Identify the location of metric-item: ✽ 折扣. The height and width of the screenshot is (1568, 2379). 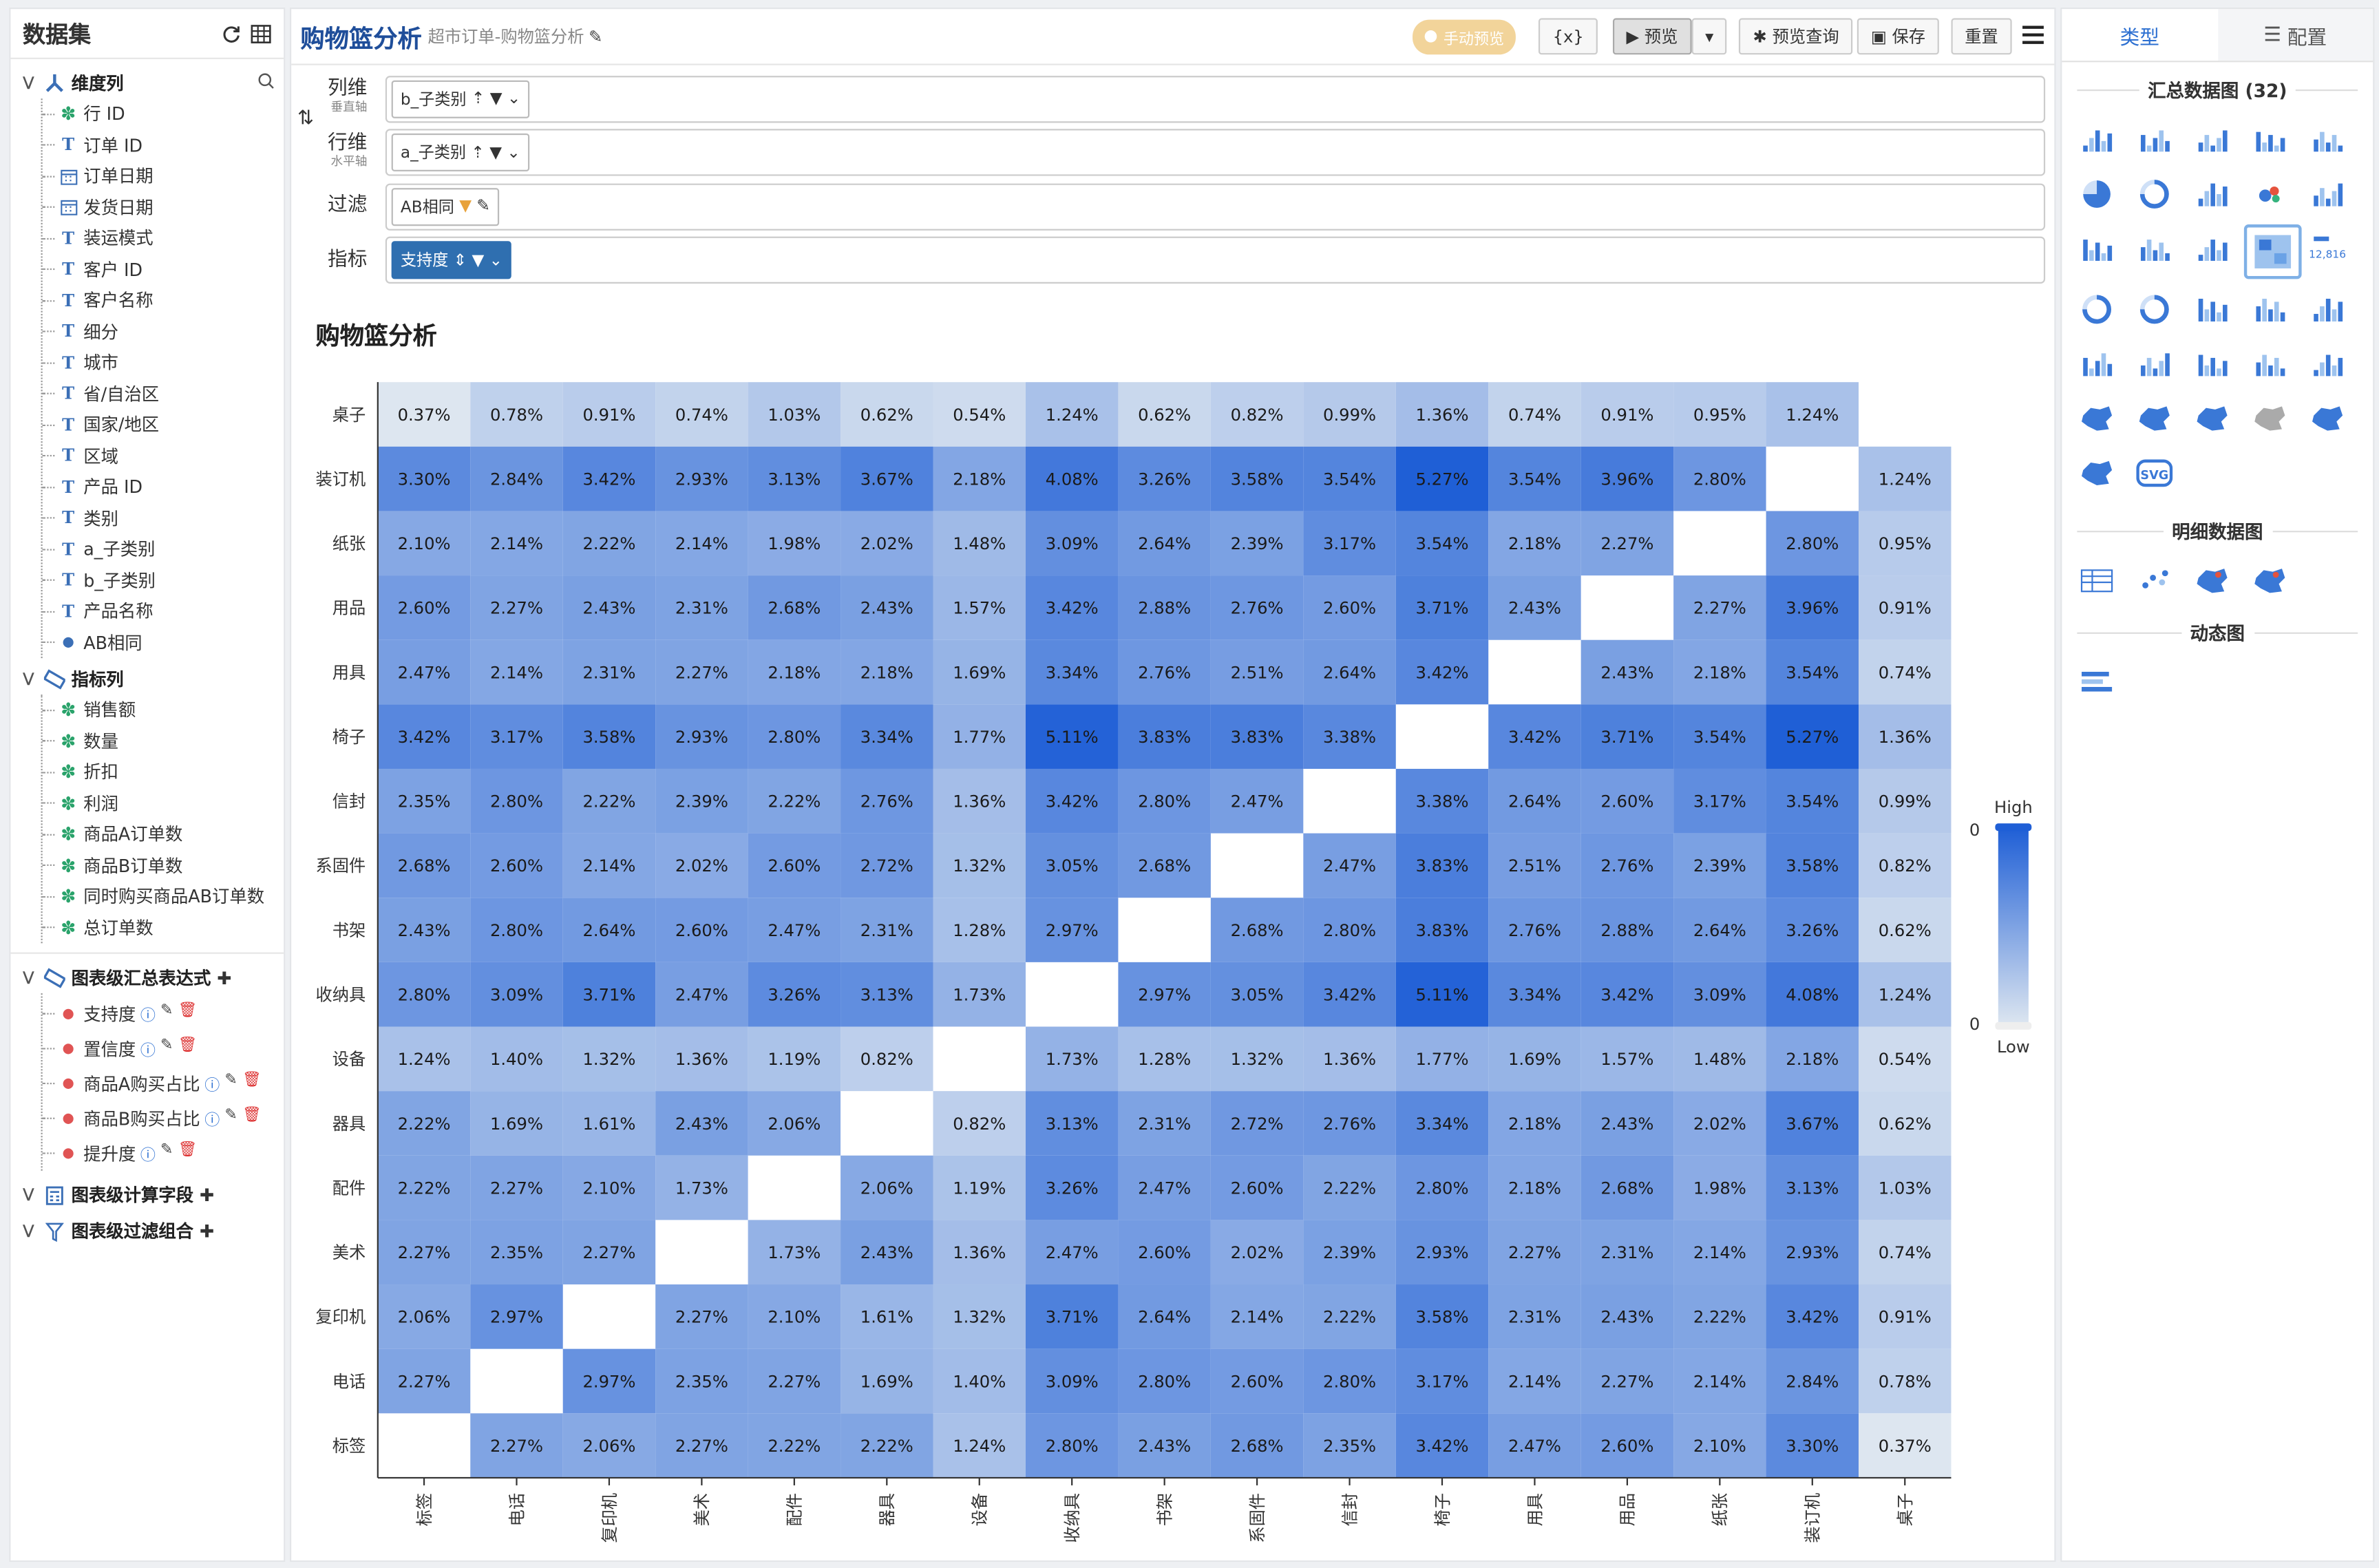
(163, 771).